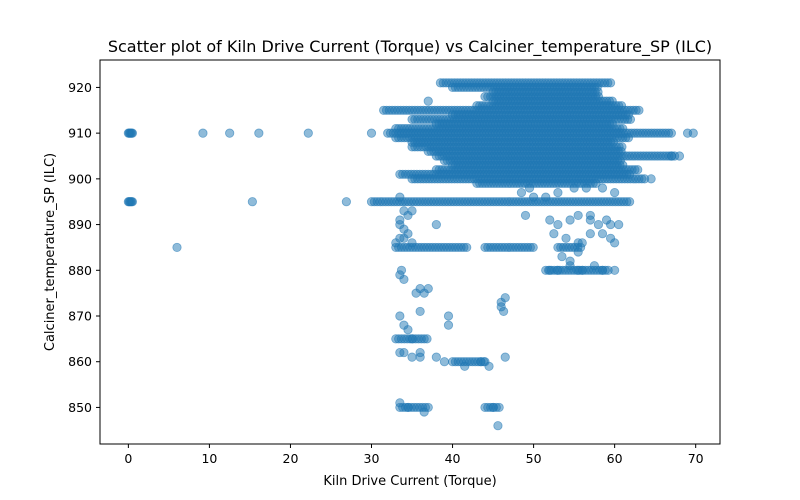  I want to click on y-tick-label: 870, so click(80, 316).